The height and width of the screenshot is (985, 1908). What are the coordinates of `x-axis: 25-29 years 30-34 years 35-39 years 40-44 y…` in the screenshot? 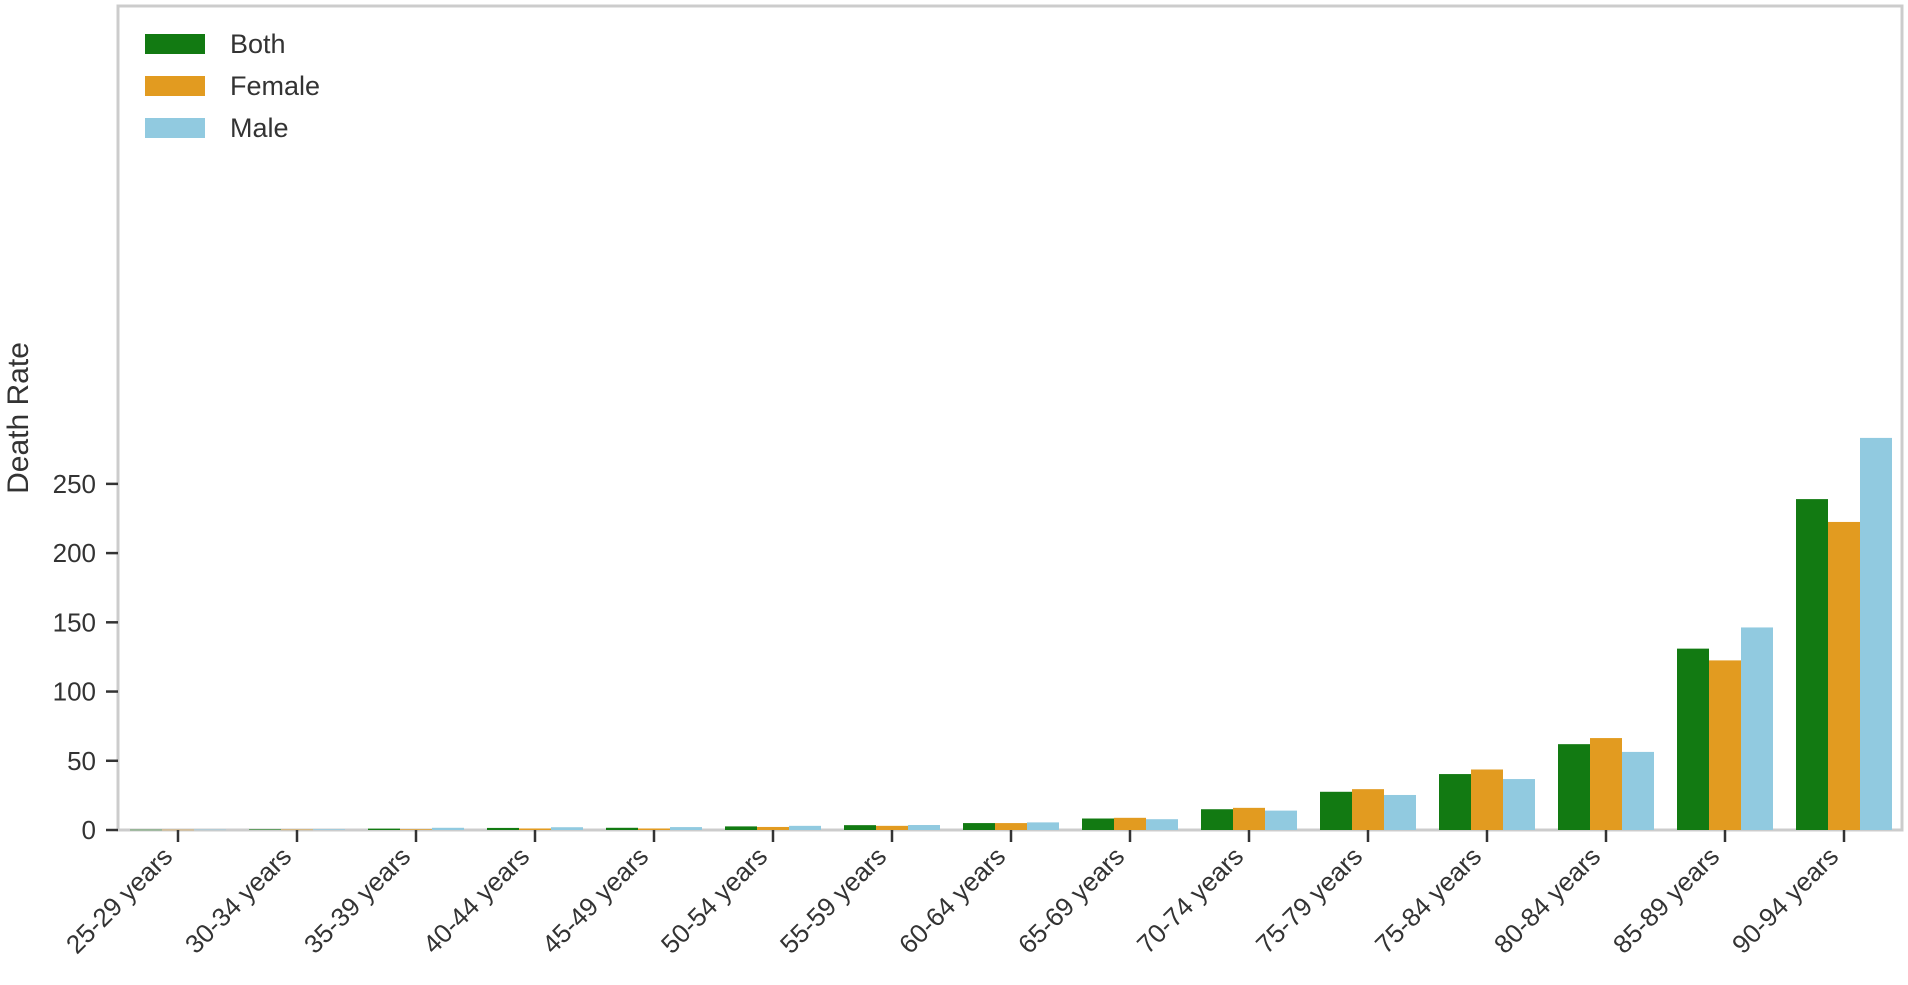 It's located at (953, 894).